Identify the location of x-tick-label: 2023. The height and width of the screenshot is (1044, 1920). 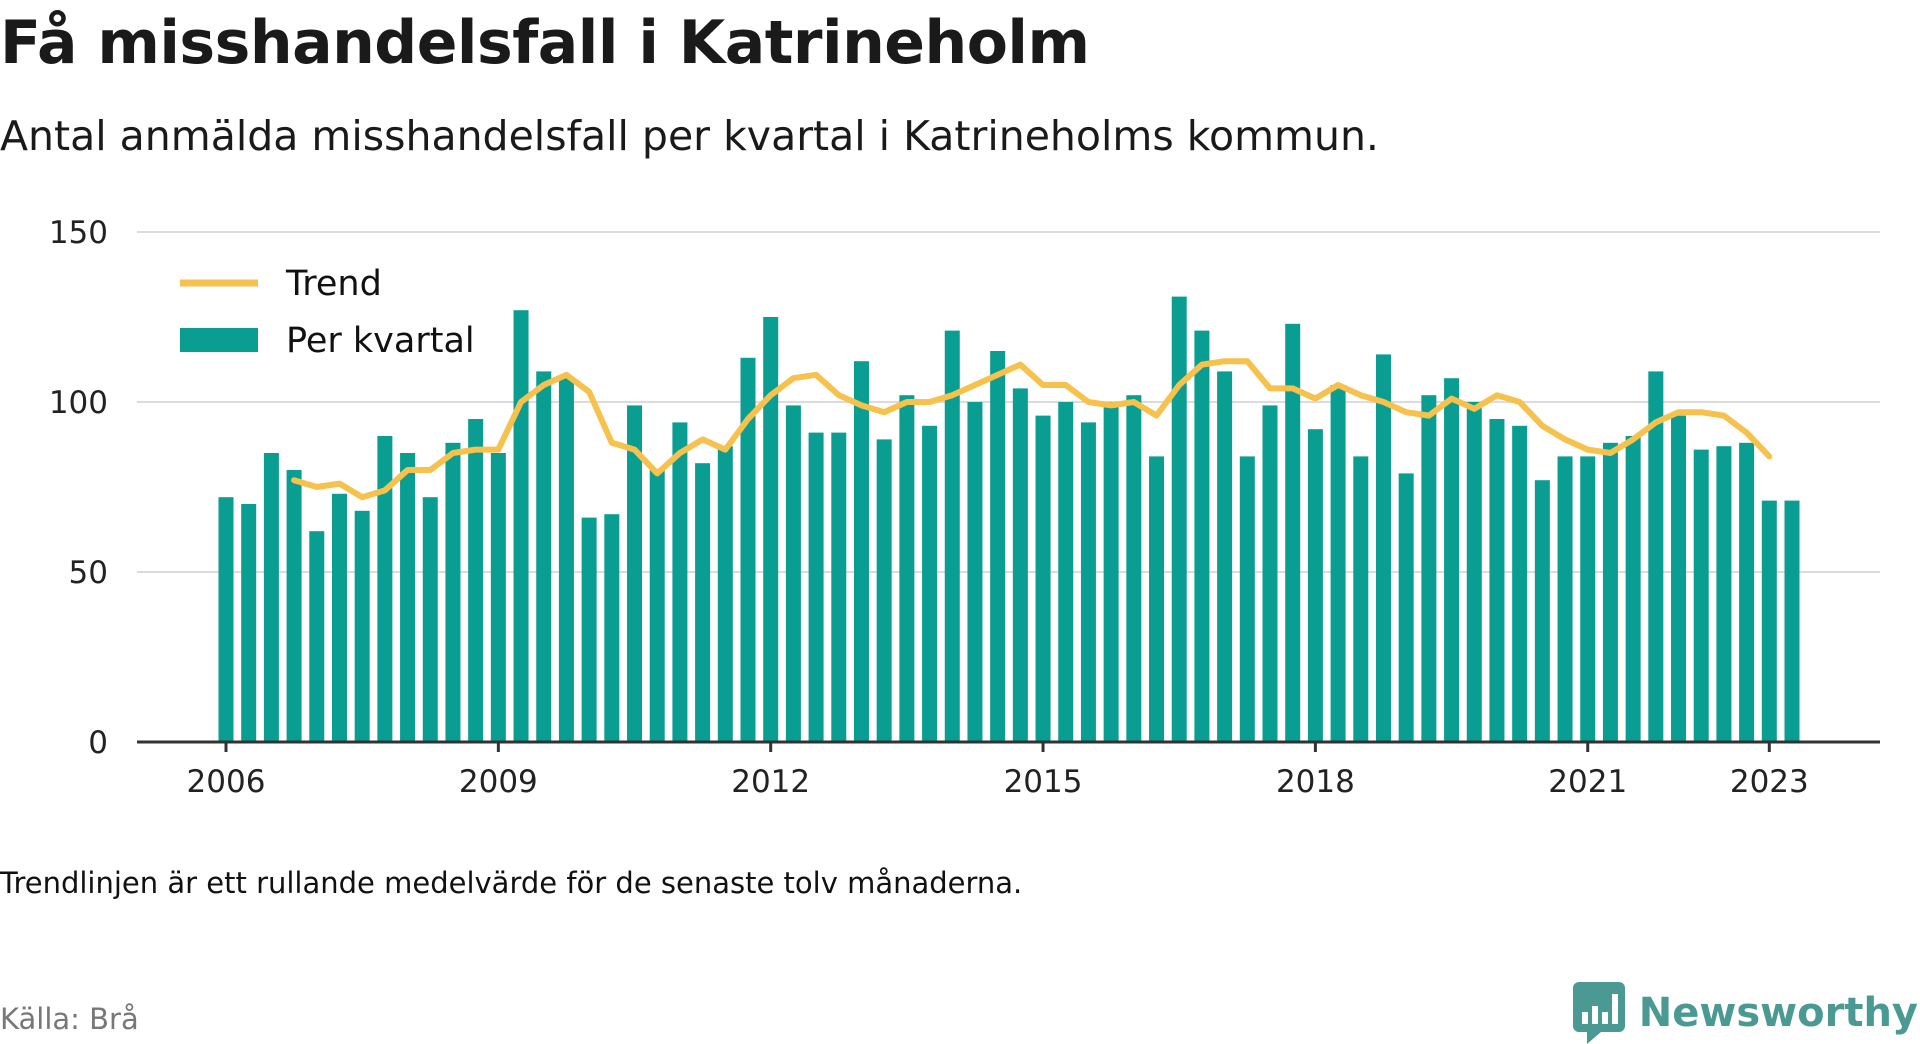
(1769, 782).